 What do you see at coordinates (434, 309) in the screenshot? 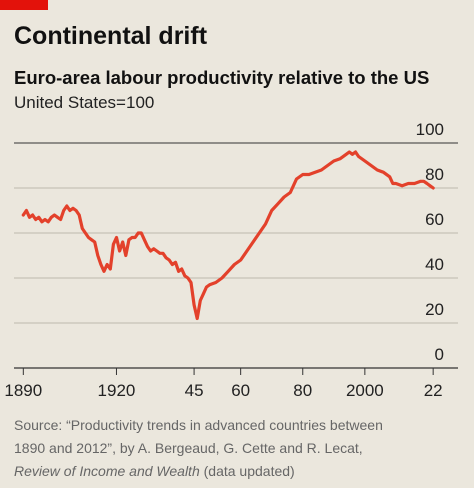
I see `y-tick-label: 20` at bounding box center [434, 309].